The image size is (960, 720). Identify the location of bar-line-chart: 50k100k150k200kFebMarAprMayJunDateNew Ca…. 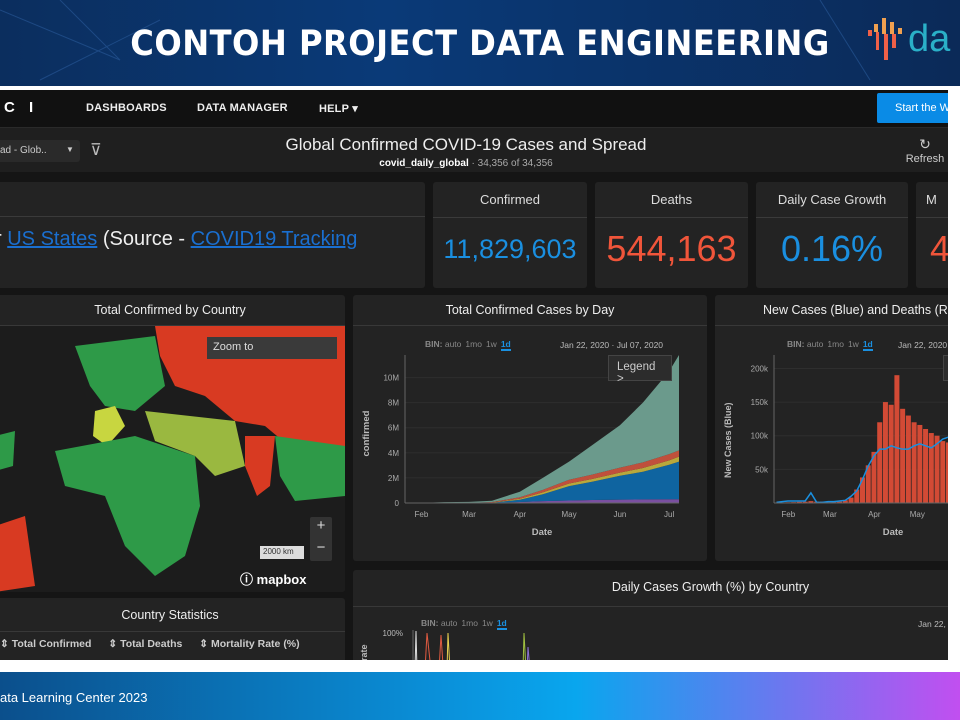
(831, 455).